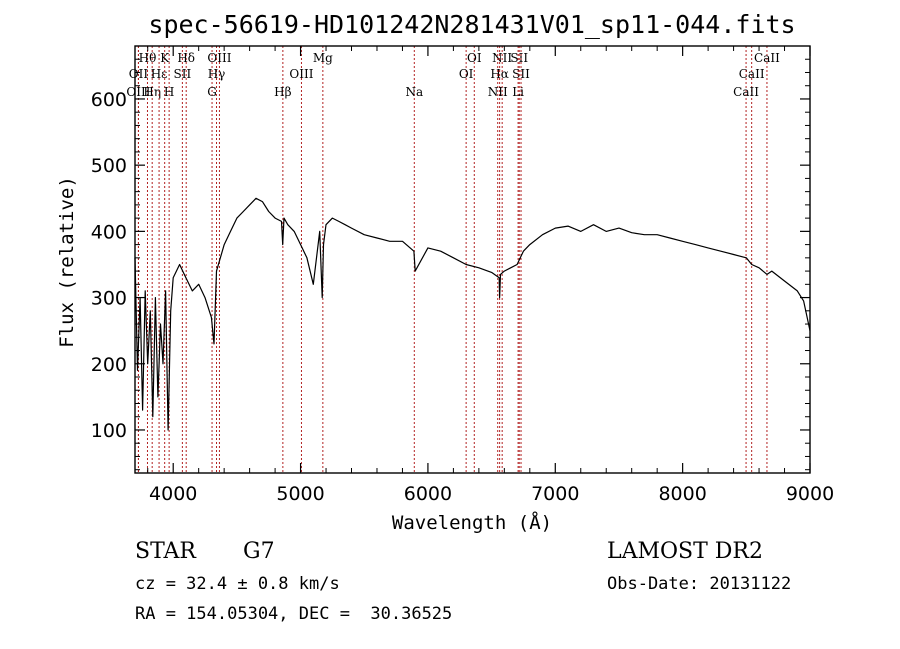 Image resolution: width=900 pixels, height=649 pixels. What do you see at coordinates (474, 58) in the screenshot?
I see `line-label-16: OI` at bounding box center [474, 58].